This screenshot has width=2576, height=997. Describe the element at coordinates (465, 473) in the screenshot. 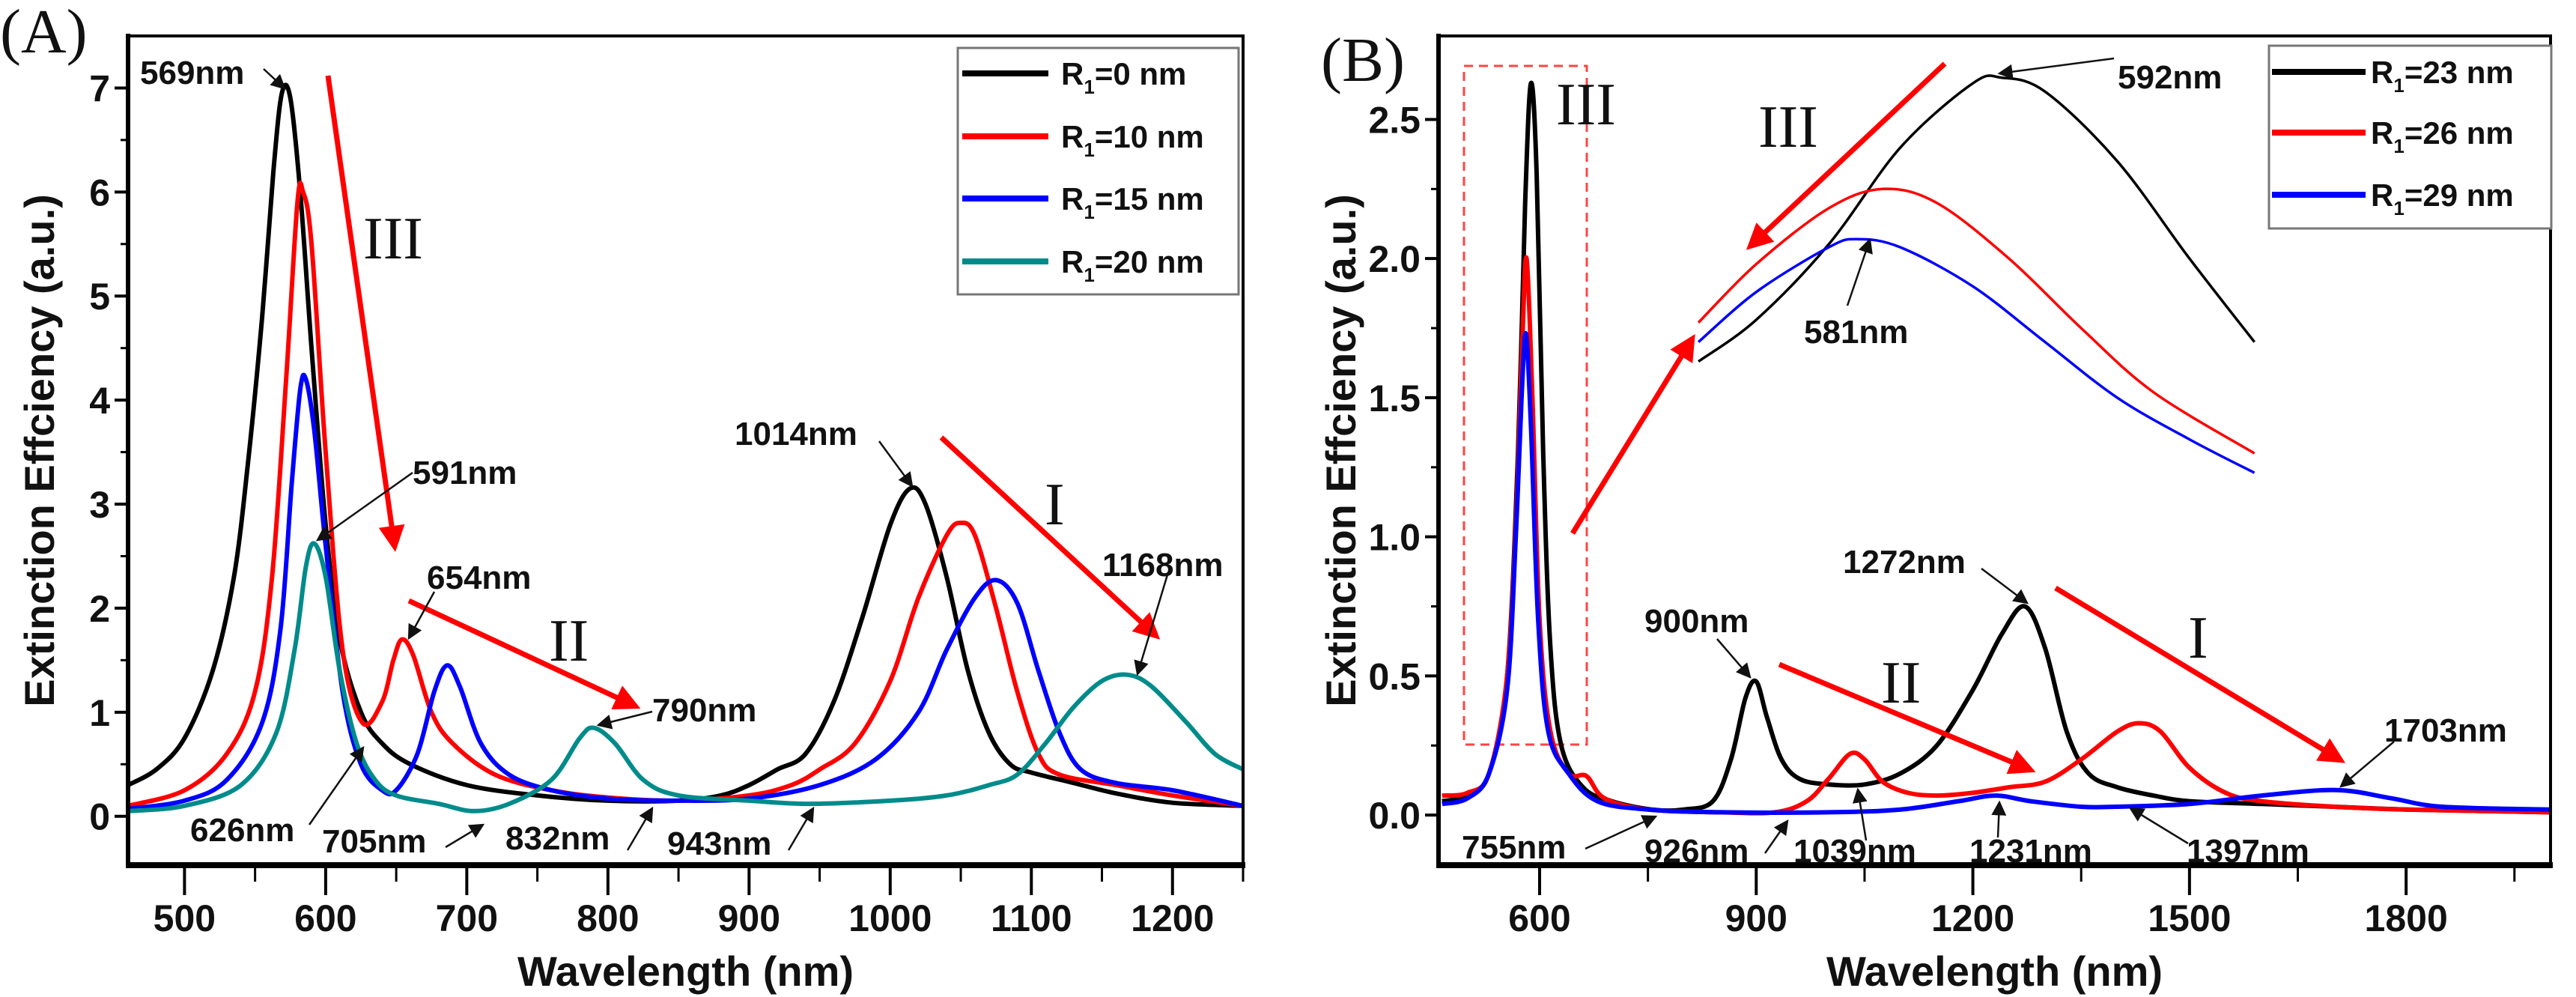

I see `peak-annotation: 591nm` at that location.